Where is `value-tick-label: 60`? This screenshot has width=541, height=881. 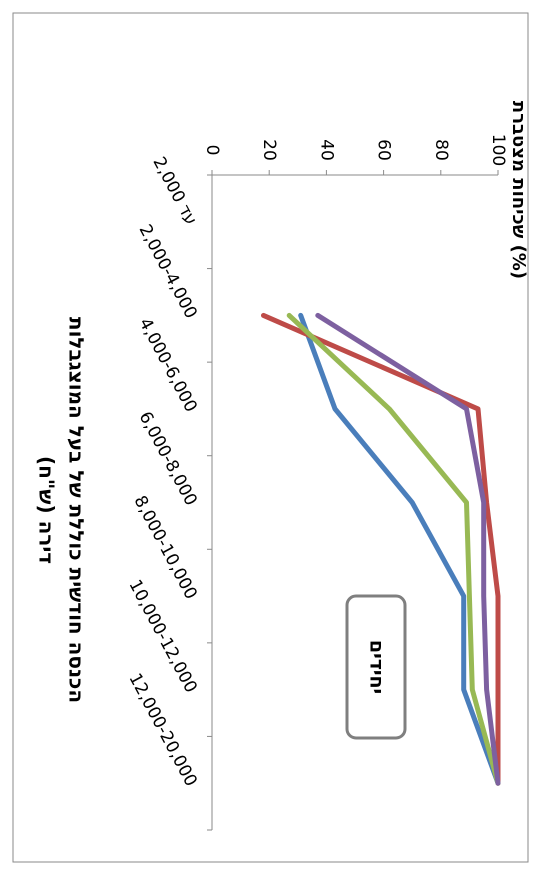 value-tick-label: 60 is located at coordinates (384, 150).